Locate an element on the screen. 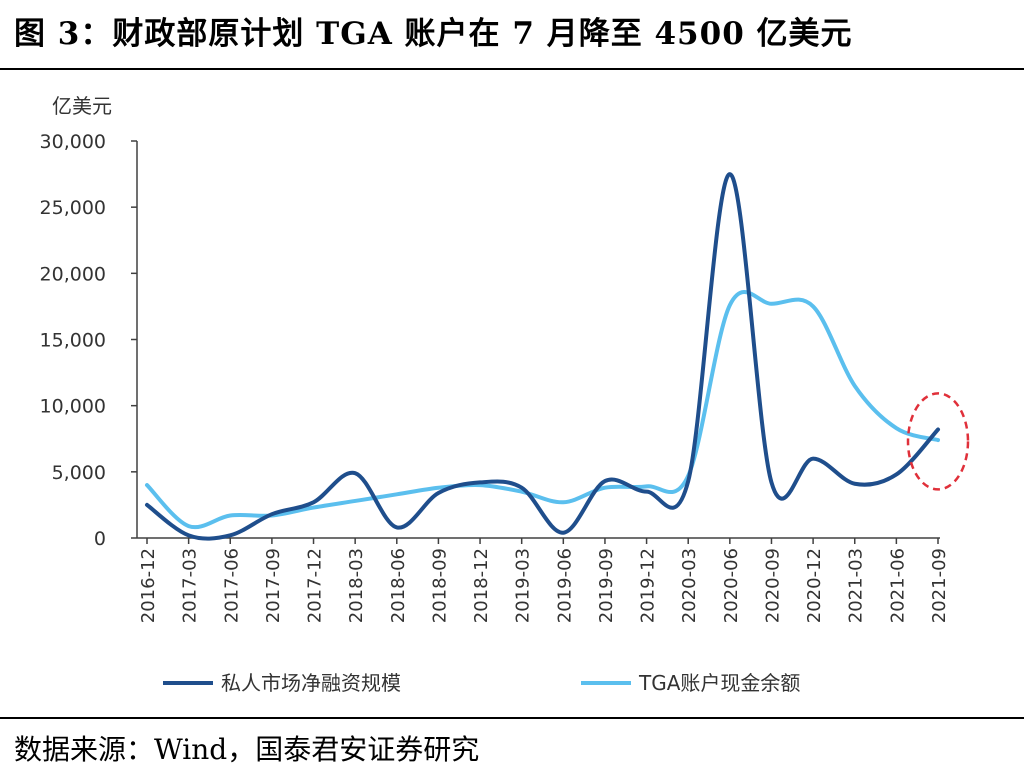 Image resolution: width=1024 pixels, height=781 pixels. source-rule is located at coordinates (512, 718).